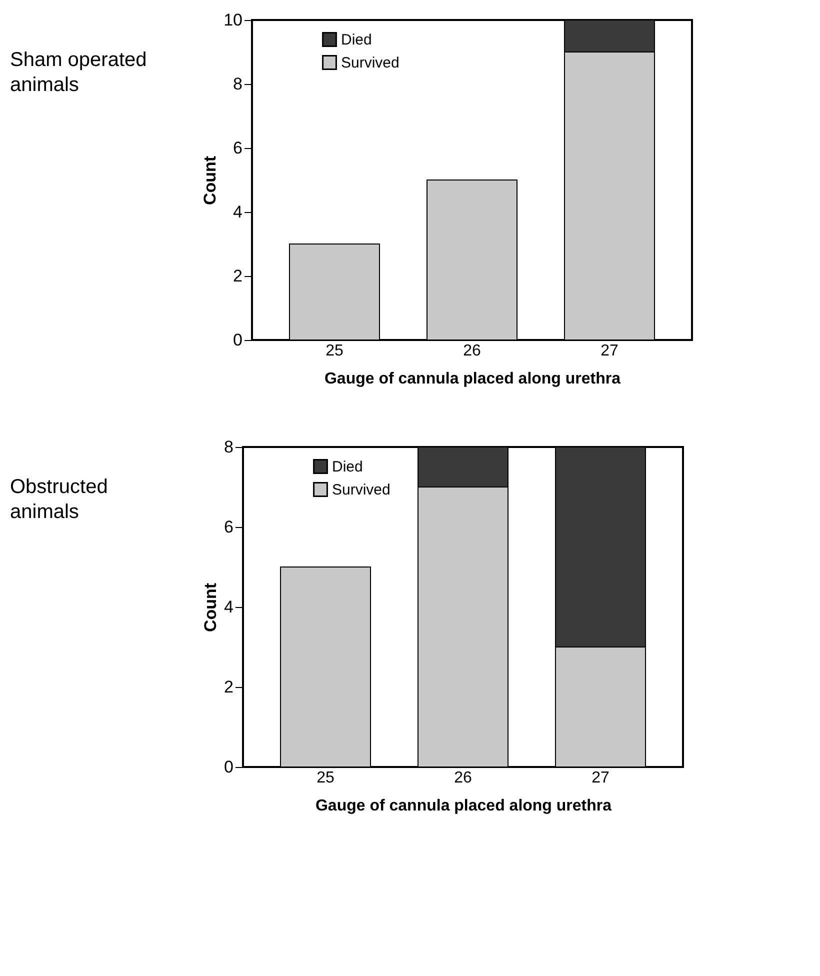 The image size is (820, 976). What do you see at coordinates (233, 20) in the screenshot?
I see `y-tick-label: 10` at bounding box center [233, 20].